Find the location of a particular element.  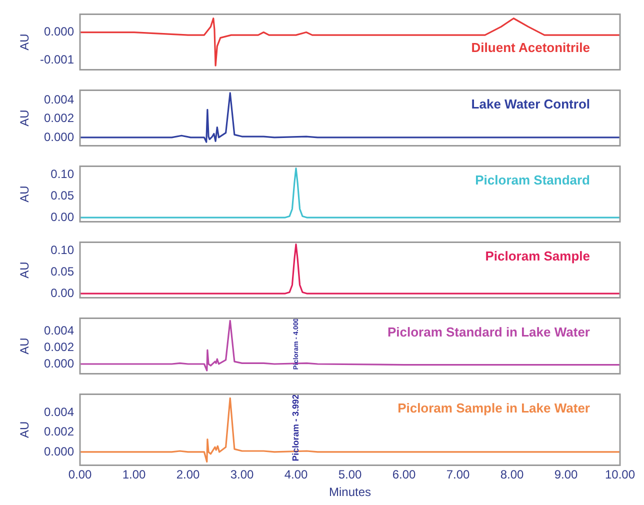

text: Picloram Sample is located at coordinates (537, 256).